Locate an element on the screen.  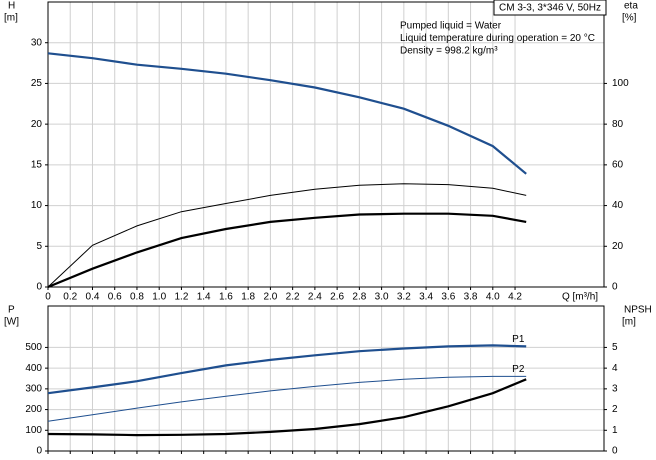
x-tick-label: 0.4 is located at coordinates (93, 297).